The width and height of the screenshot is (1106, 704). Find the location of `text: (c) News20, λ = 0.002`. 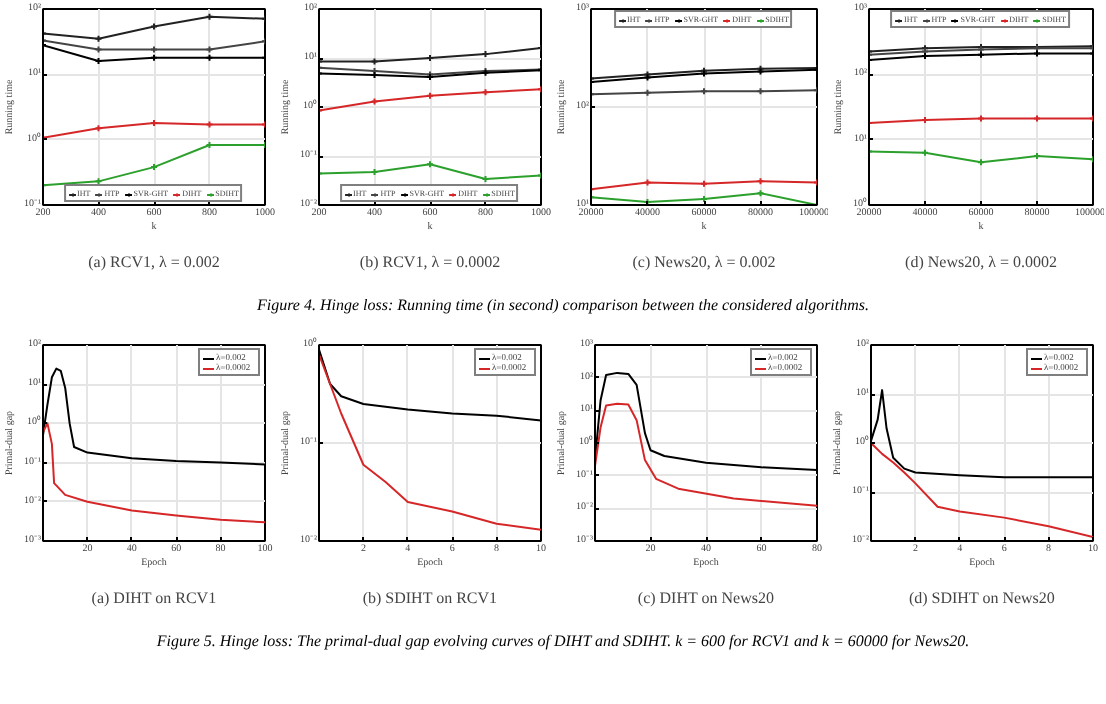

text: (c) News20, λ = 0.002 is located at coordinates (704, 262).